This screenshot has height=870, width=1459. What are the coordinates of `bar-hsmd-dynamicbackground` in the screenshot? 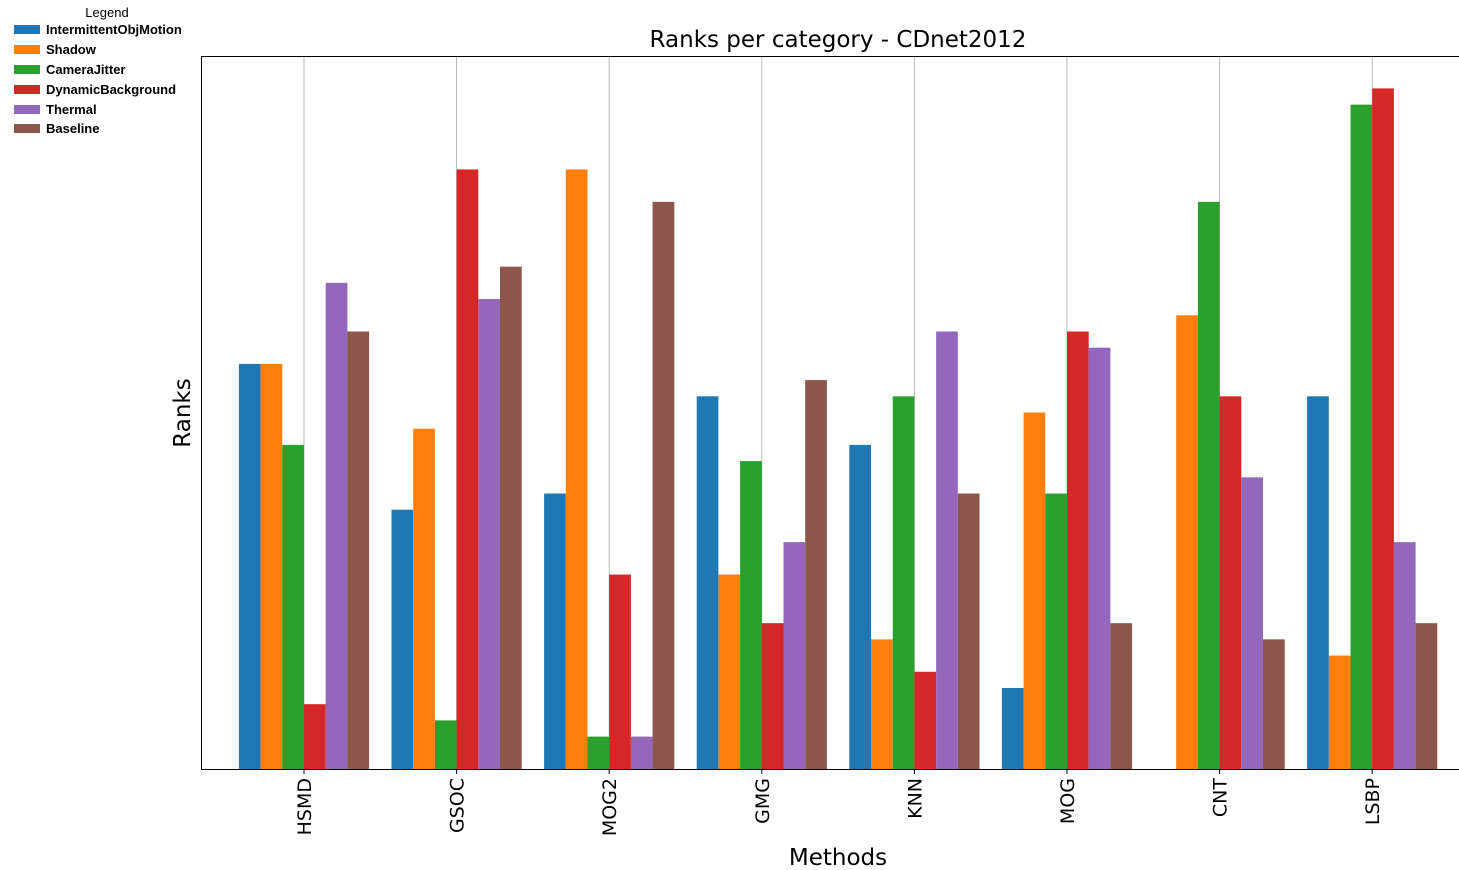 It's located at (315, 736).